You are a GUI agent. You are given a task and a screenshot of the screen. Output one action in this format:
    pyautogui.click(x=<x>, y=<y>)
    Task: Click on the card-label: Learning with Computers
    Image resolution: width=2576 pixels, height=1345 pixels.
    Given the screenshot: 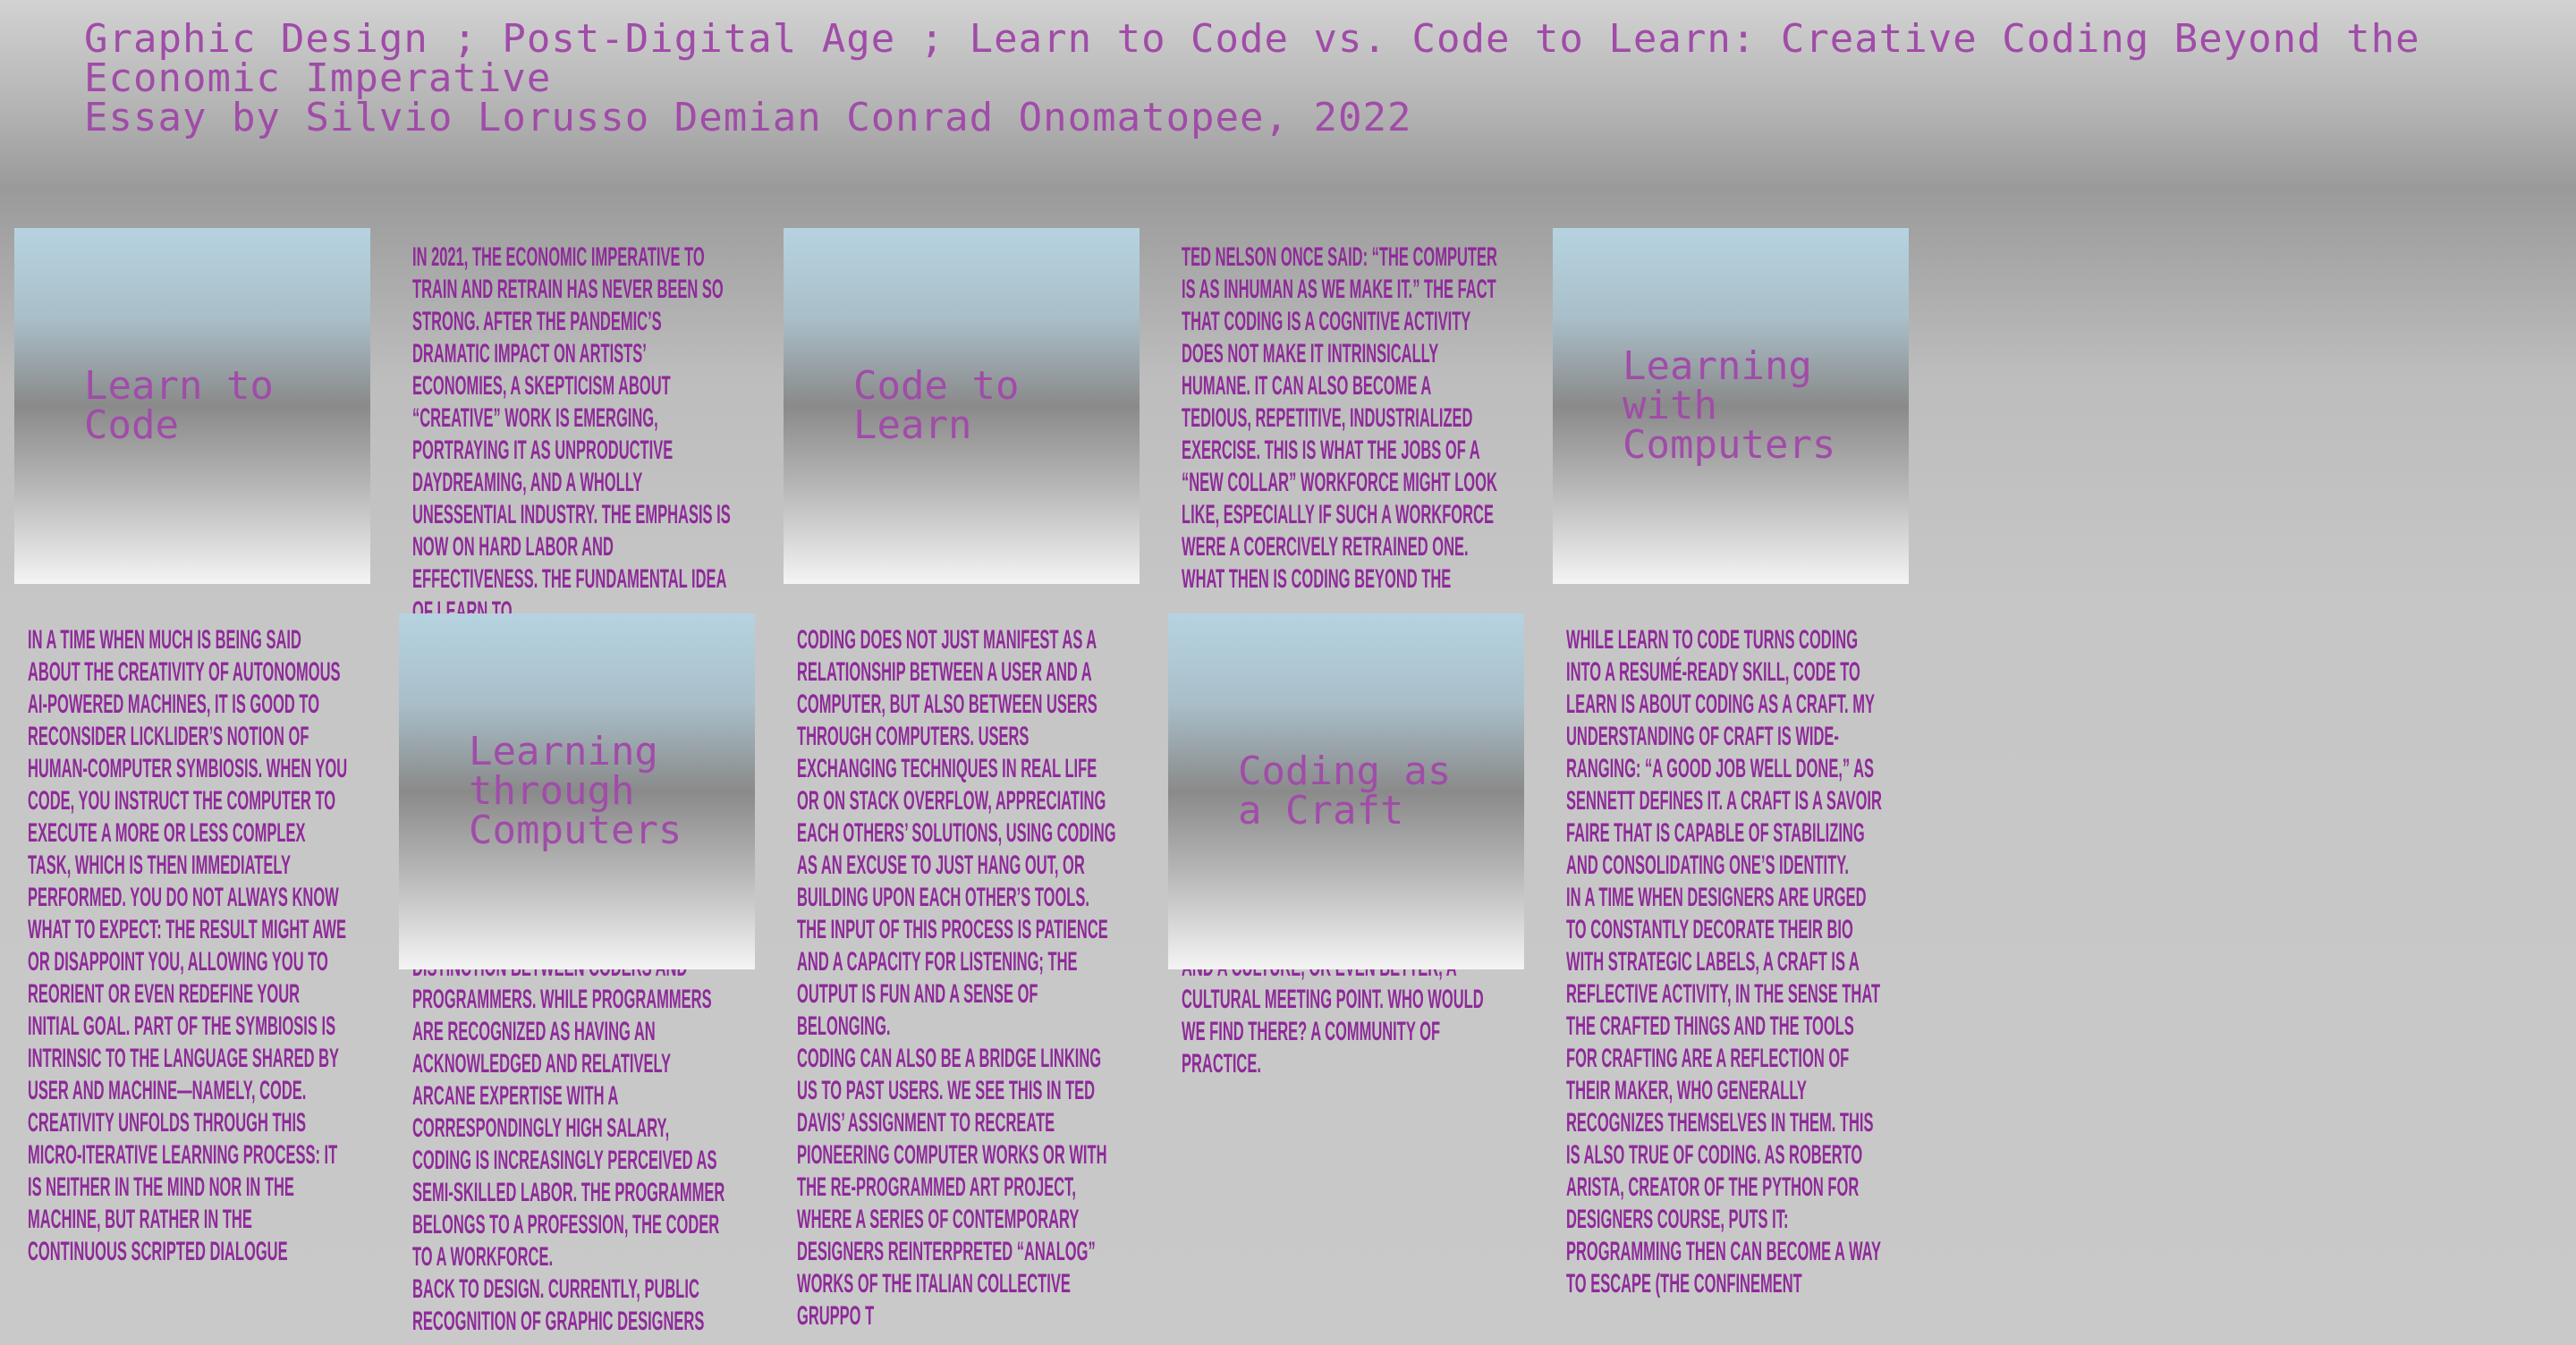 What is the action you would take?
    pyautogui.click(x=1729, y=405)
    